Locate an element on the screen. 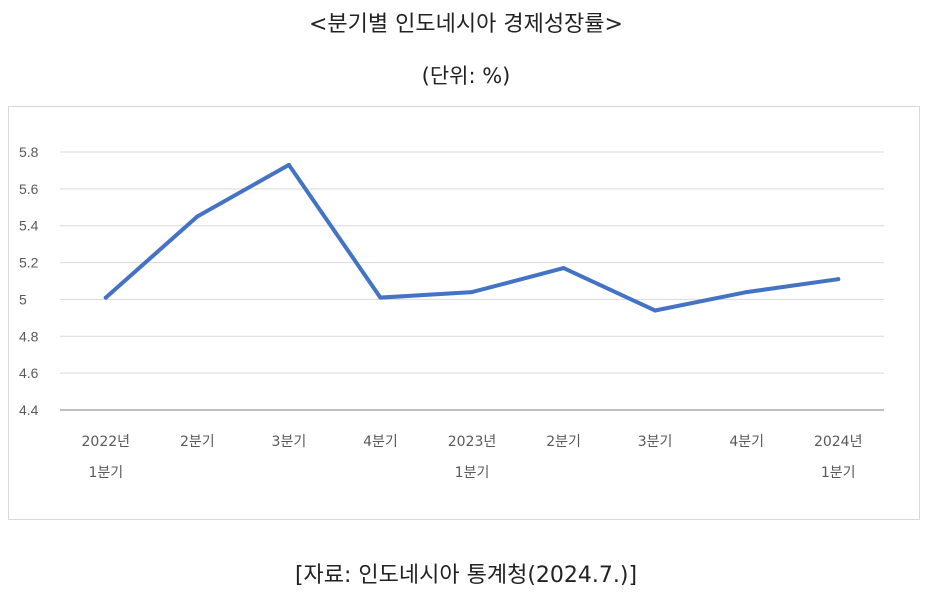  y-tick-label: 4.4 is located at coordinates (29, 410).